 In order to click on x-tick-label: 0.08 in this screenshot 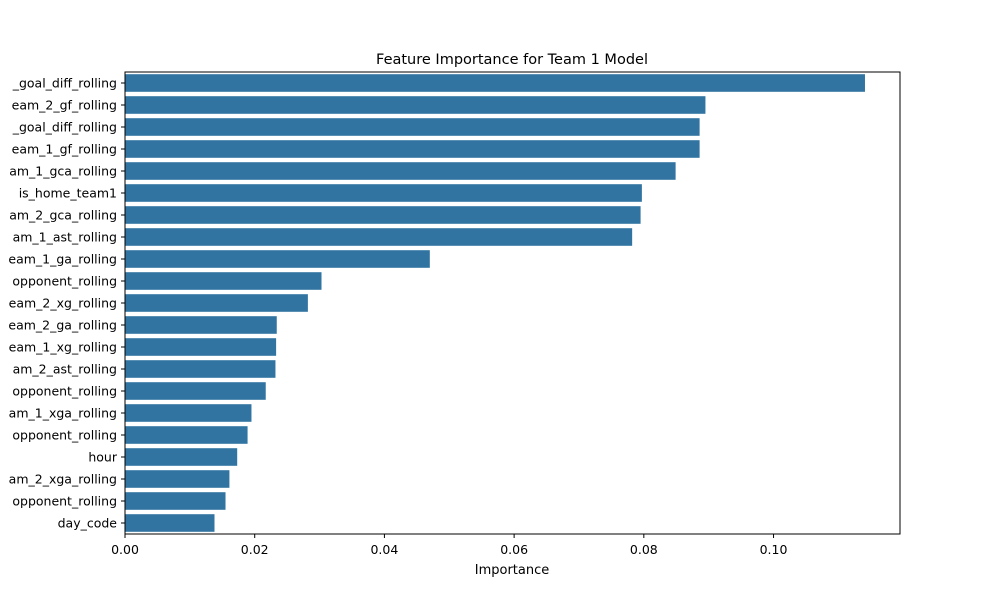, I will do `click(644, 549)`.